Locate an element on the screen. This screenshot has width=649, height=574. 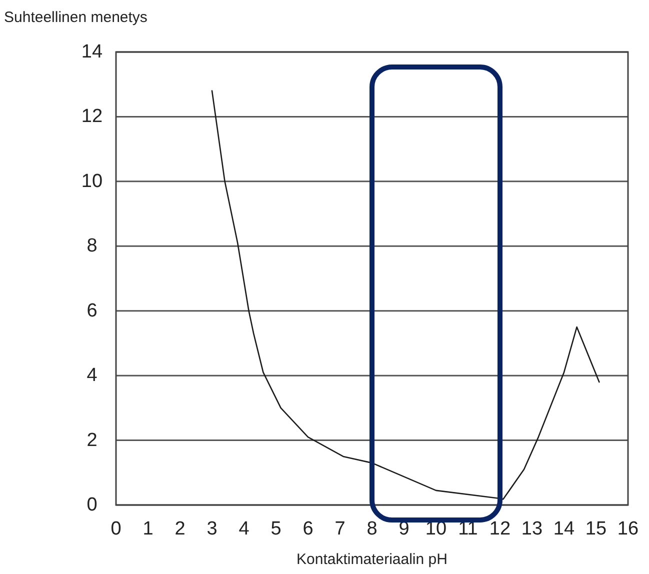
y-tick-label: 6 is located at coordinates (92, 311).